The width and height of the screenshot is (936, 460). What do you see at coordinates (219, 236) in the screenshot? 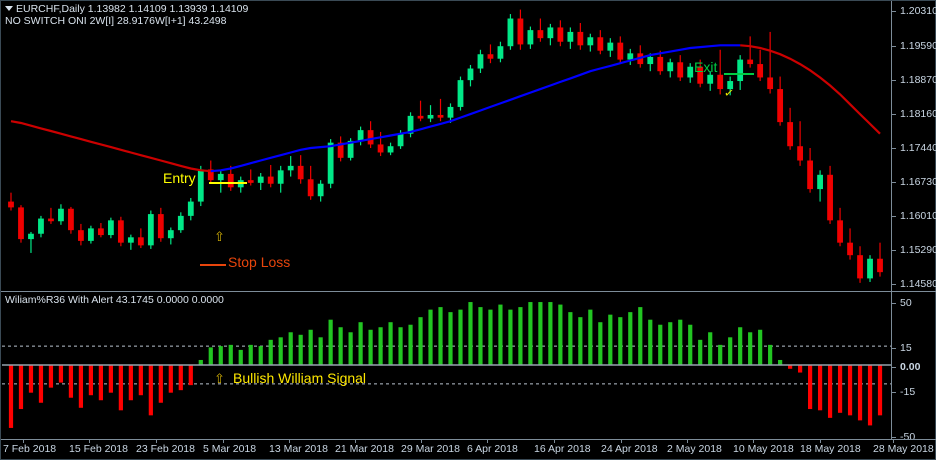
I see `buy-arrow-price-icon: ⇧` at bounding box center [219, 236].